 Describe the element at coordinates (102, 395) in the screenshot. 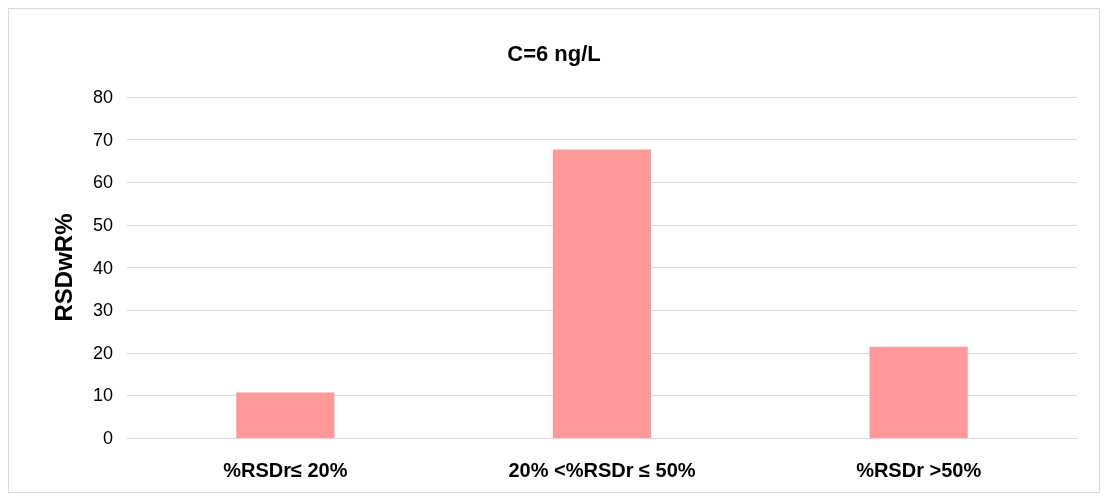

I see `y-tick-label: 10` at that location.